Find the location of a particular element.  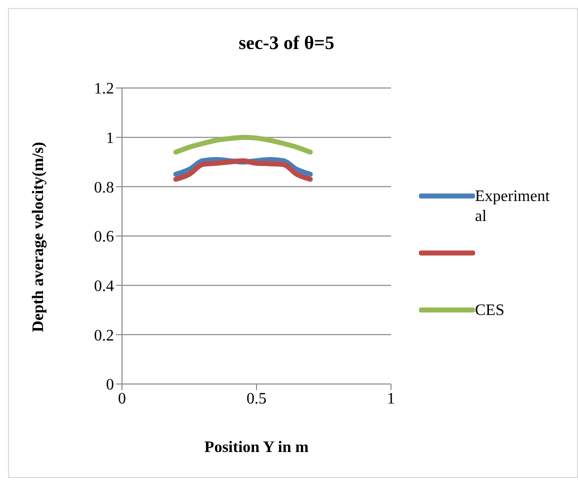

y-axis-title: Depth average velocity(m/s) is located at coordinates (39, 237).